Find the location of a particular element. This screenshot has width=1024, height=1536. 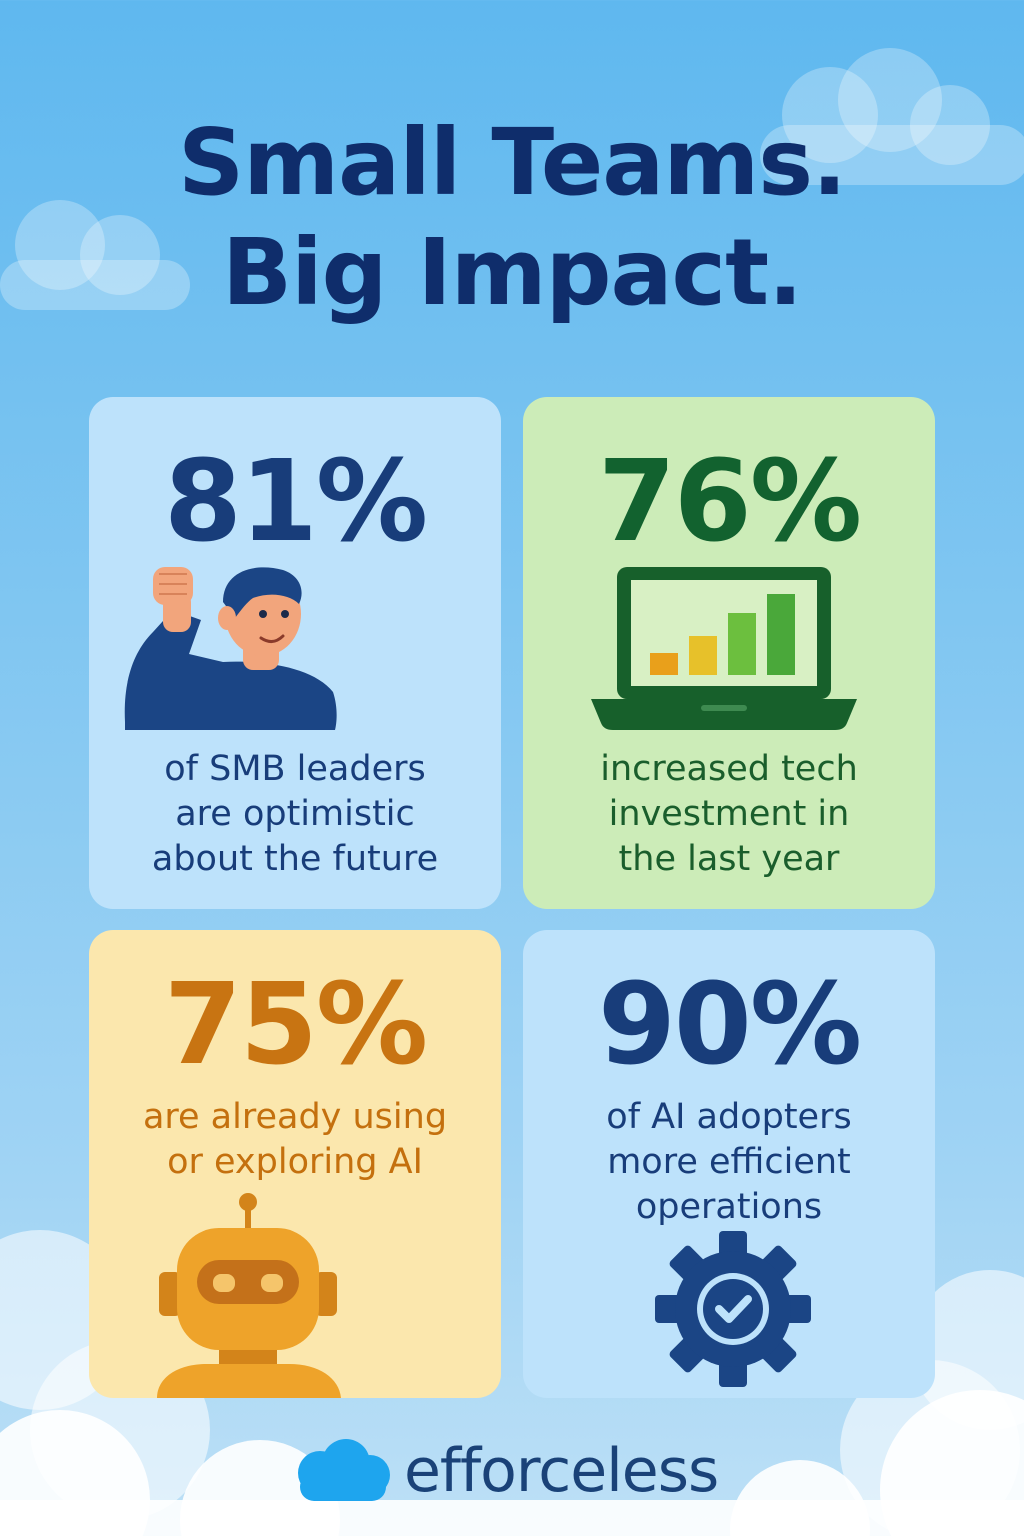

description-line: more efficient is located at coordinates (729, 1162).